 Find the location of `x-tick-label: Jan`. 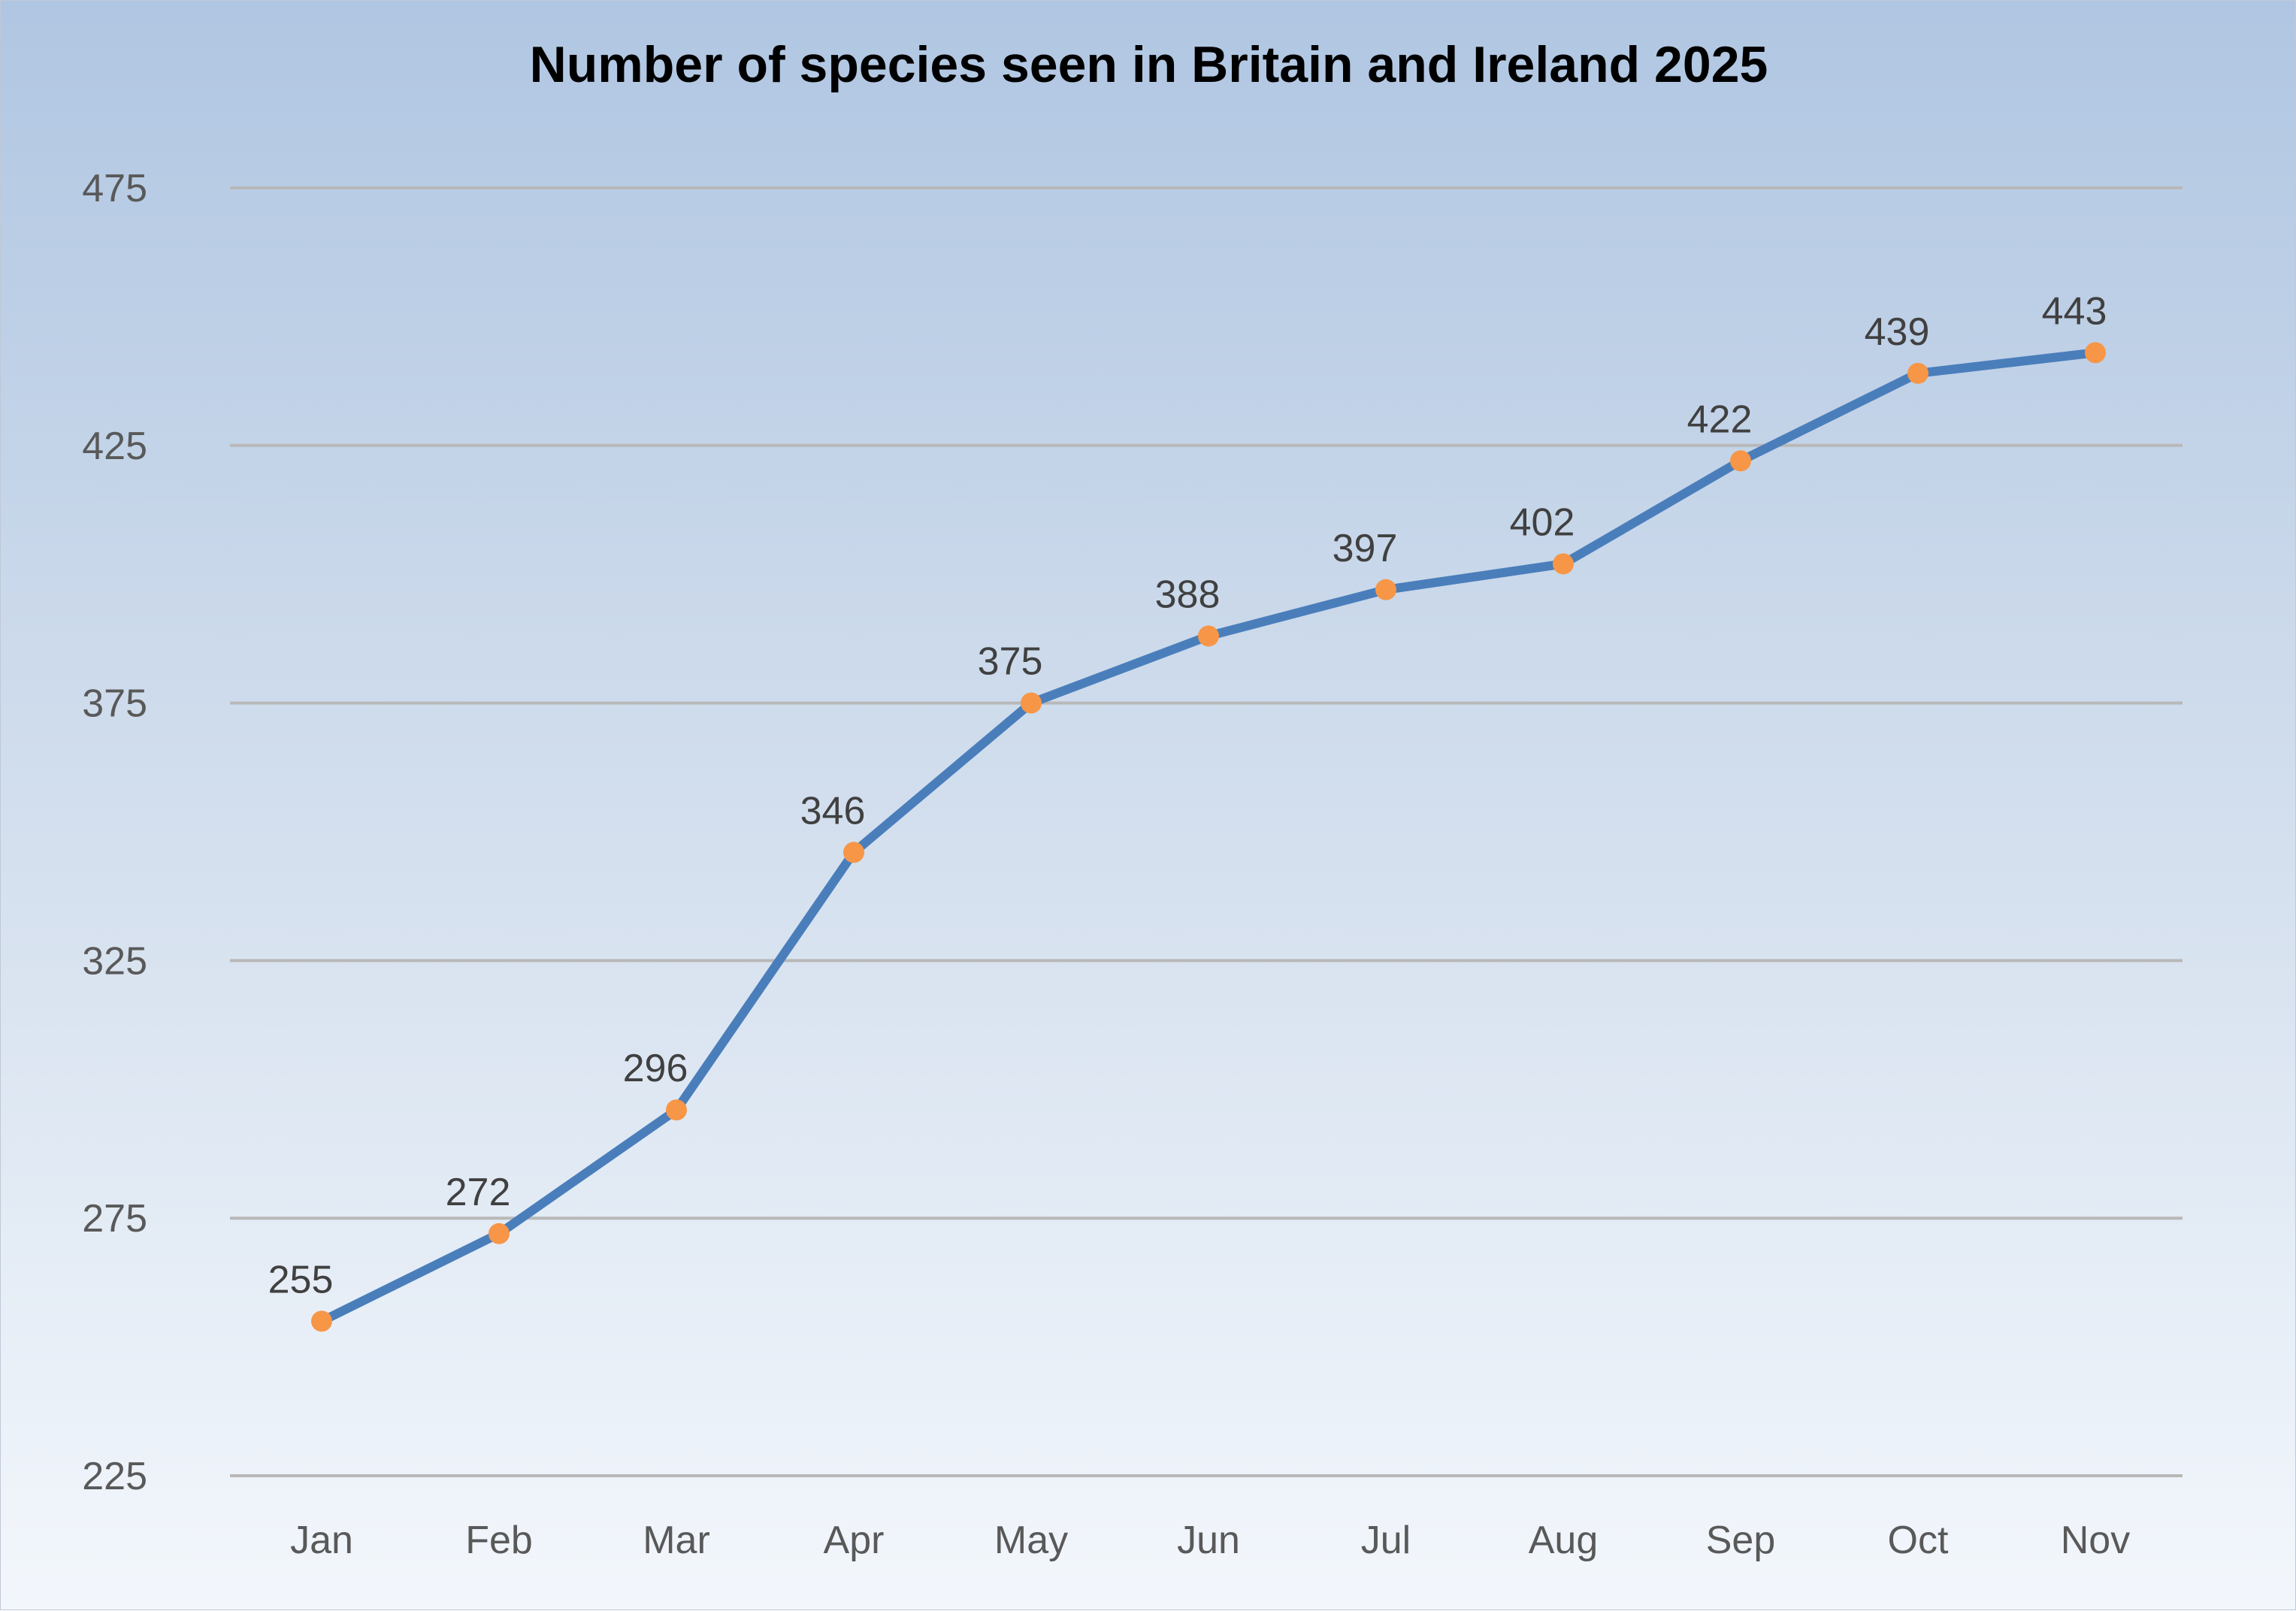

x-tick-label: Jan is located at coordinates (321, 1540).